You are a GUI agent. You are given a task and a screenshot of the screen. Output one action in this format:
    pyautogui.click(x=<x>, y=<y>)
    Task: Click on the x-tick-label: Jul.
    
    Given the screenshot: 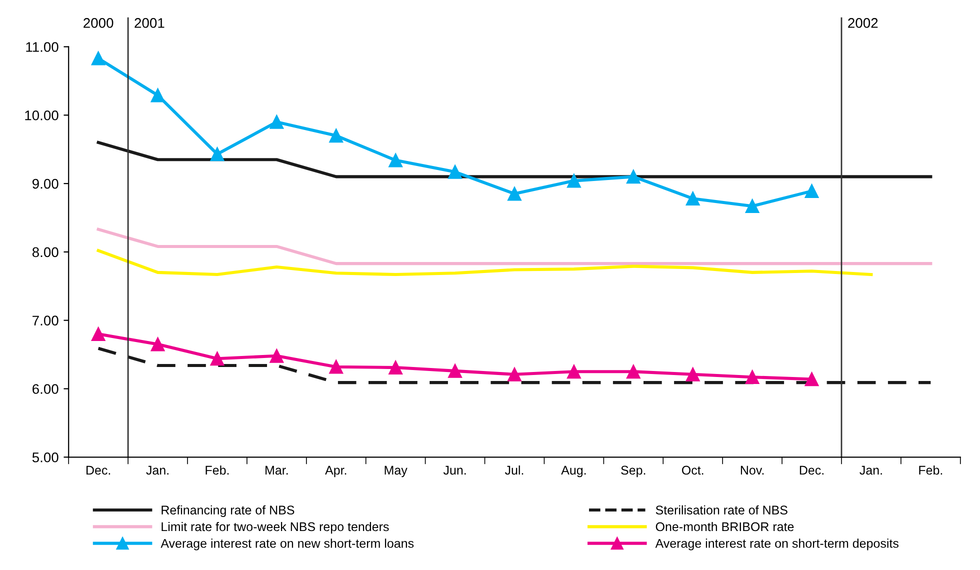 What is the action you would take?
    pyautogui.click(x=514, y=470)
    